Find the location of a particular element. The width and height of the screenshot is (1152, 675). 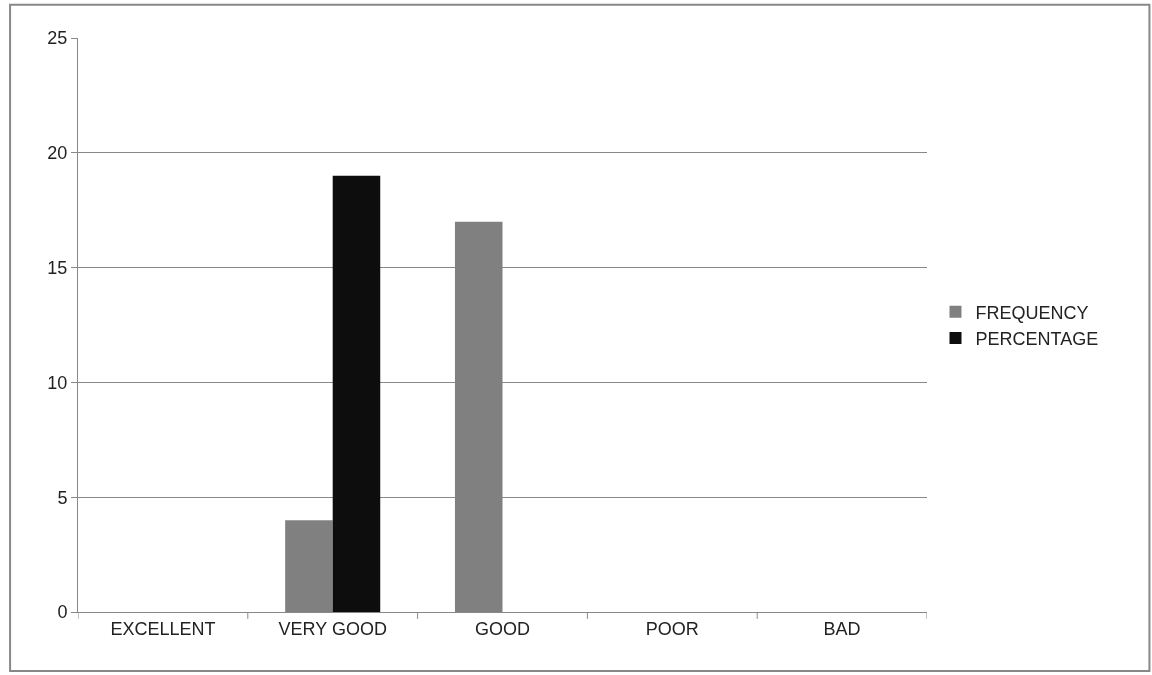

y-tick-label: 20 is located at coordinates (57, 153).